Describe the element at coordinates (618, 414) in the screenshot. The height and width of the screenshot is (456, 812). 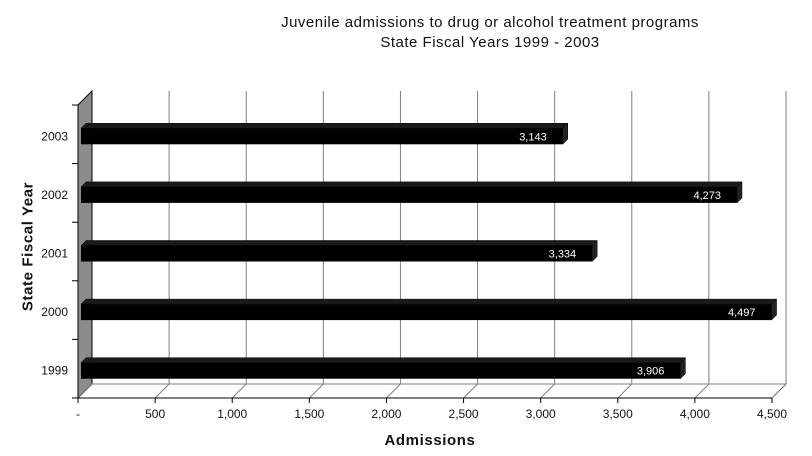
I see `x-tick-label: 3,500` at that location.